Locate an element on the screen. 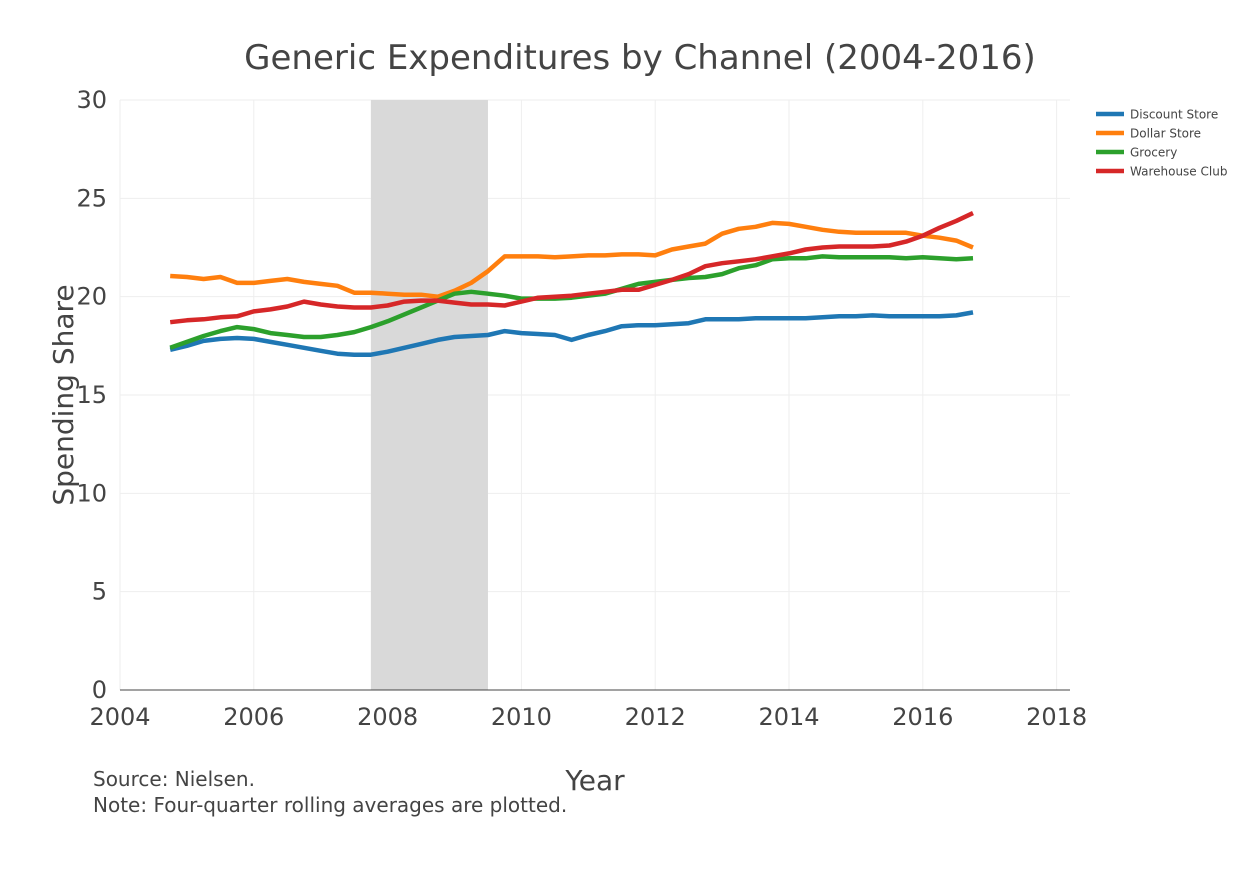 Image resolution: width=1240 pixels, height=880 pixels. x-tick-label: 2008 is located at coordinates (387, 717).